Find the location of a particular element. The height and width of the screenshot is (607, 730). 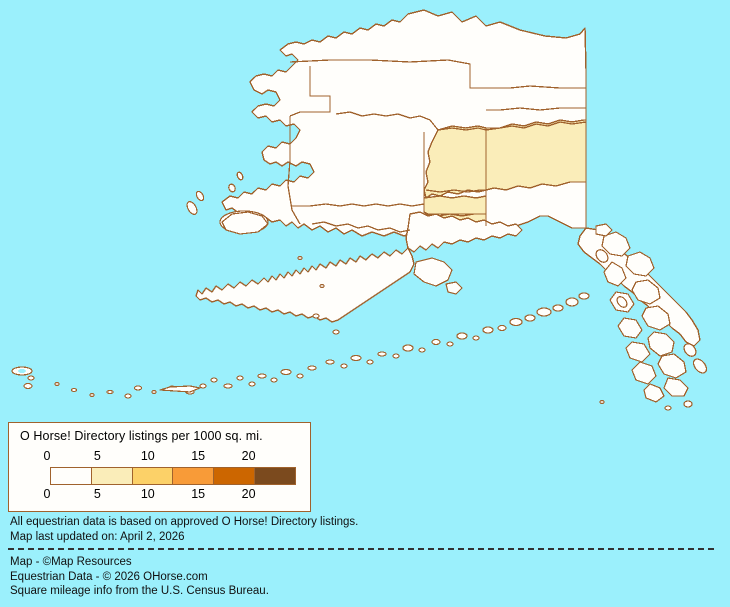

matanuska-susitna-borough is located at coordinates (455, 162).